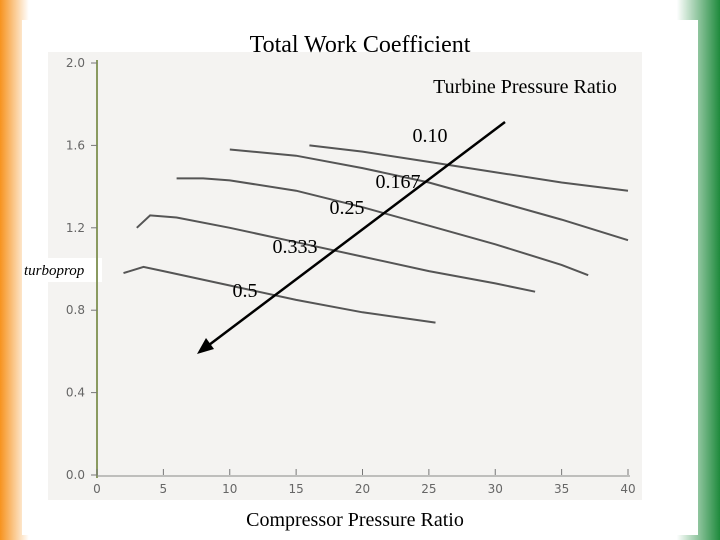 This screenshot has width=720, height=540. I want to click on series-label: 0.167, so click(398, 182).